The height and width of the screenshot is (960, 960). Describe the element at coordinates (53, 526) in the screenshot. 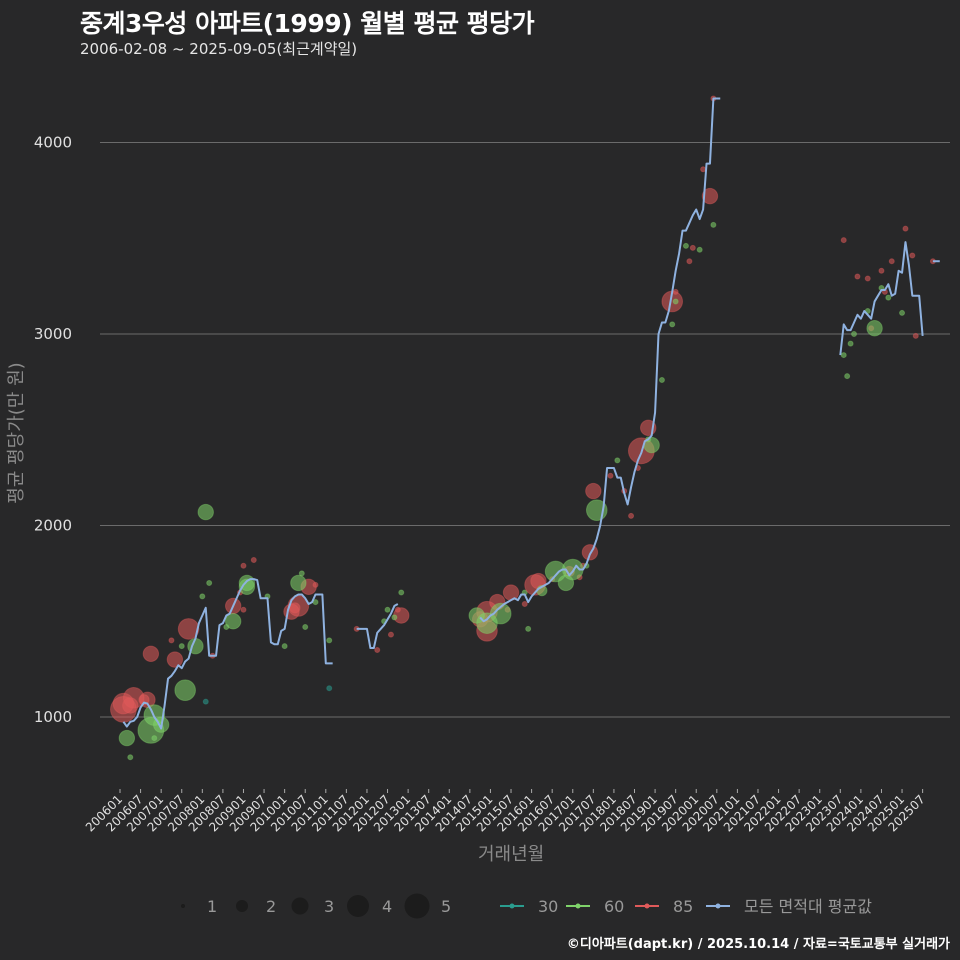

I see `y-tick-label: 2000` at that location.